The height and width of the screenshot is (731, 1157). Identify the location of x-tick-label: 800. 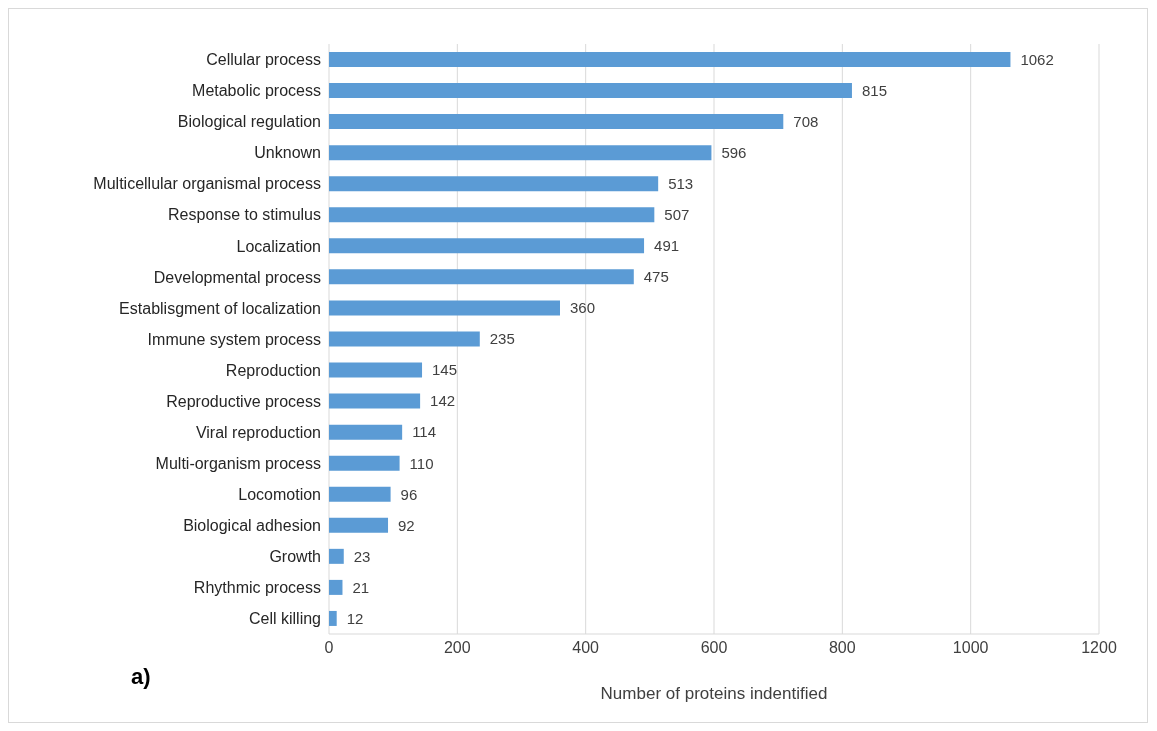
(842, 648).